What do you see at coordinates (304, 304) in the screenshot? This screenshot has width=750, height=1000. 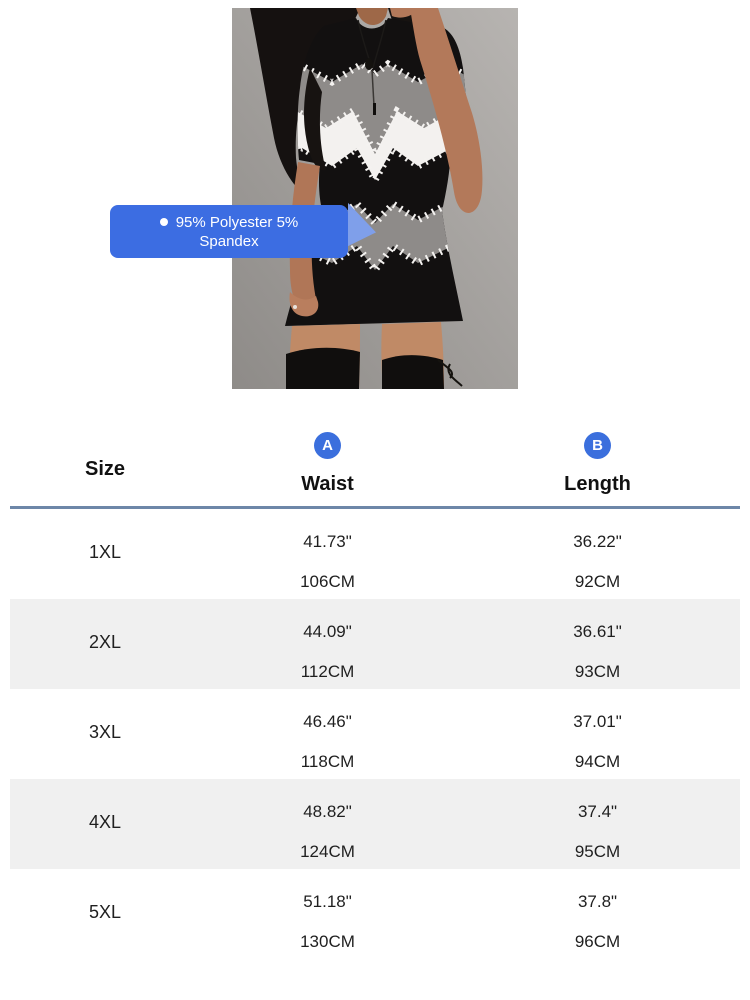 I see `left-hand-skin` at bounding box center [304, 304].